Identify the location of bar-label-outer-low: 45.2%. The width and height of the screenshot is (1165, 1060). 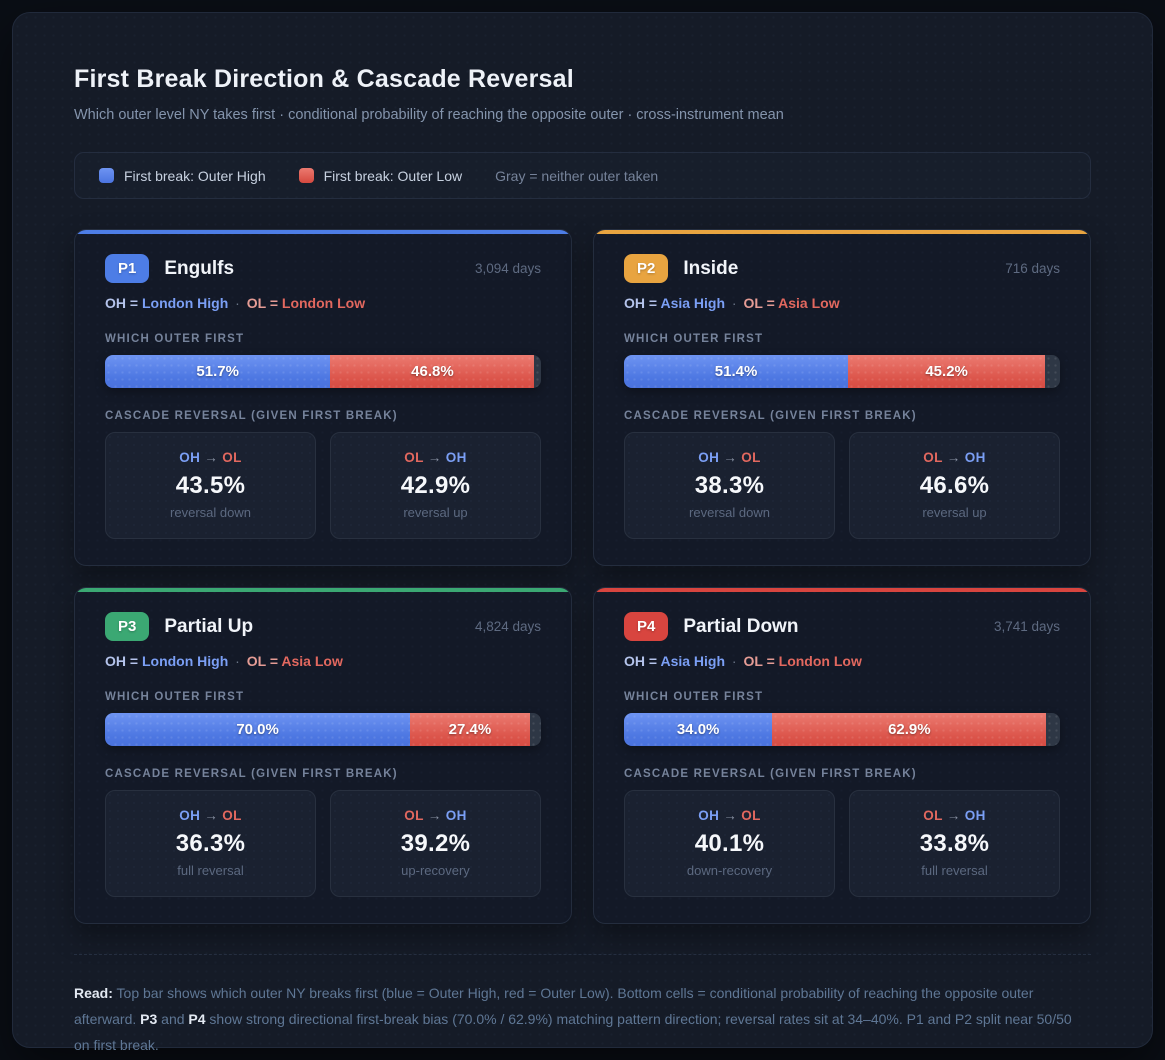
(946, 371).